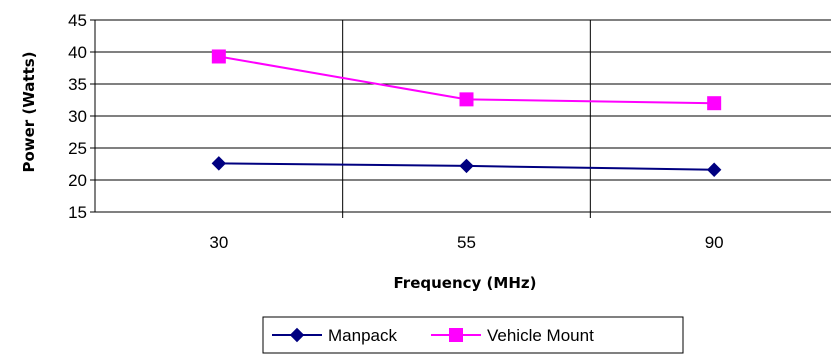 The image size is (831, 354). What do you see at coordinates (297, 335) in the screenshot?
I see `legend-marker-manpack` at bounding box center [297, 335].